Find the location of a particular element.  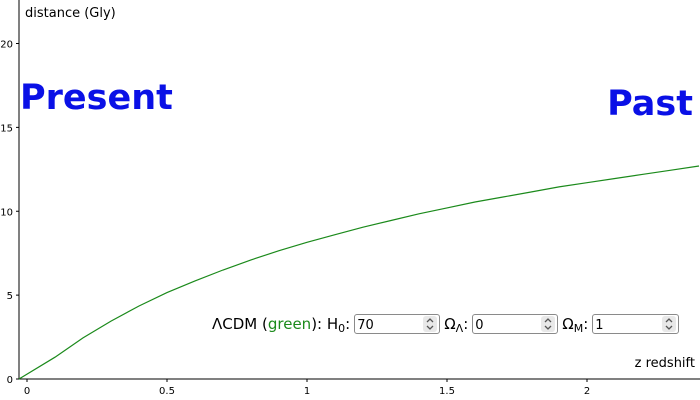

omega-lambda-spinner is located at coordinates (548, 324).